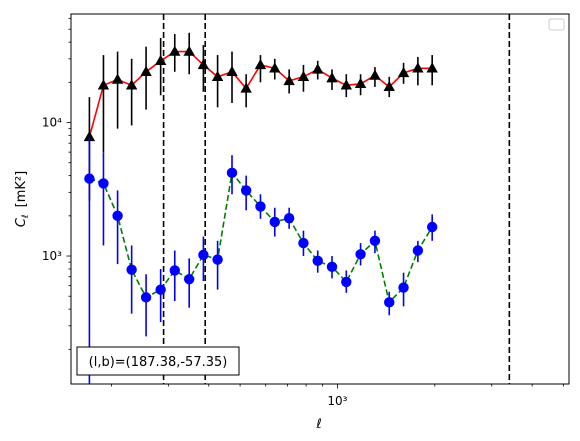 The height and width of the screenshot is (441, 580). Describe the element at coordinates (26, 216) in the screenshot. I see `y-axis-label-subscript: ℓ` at that location.